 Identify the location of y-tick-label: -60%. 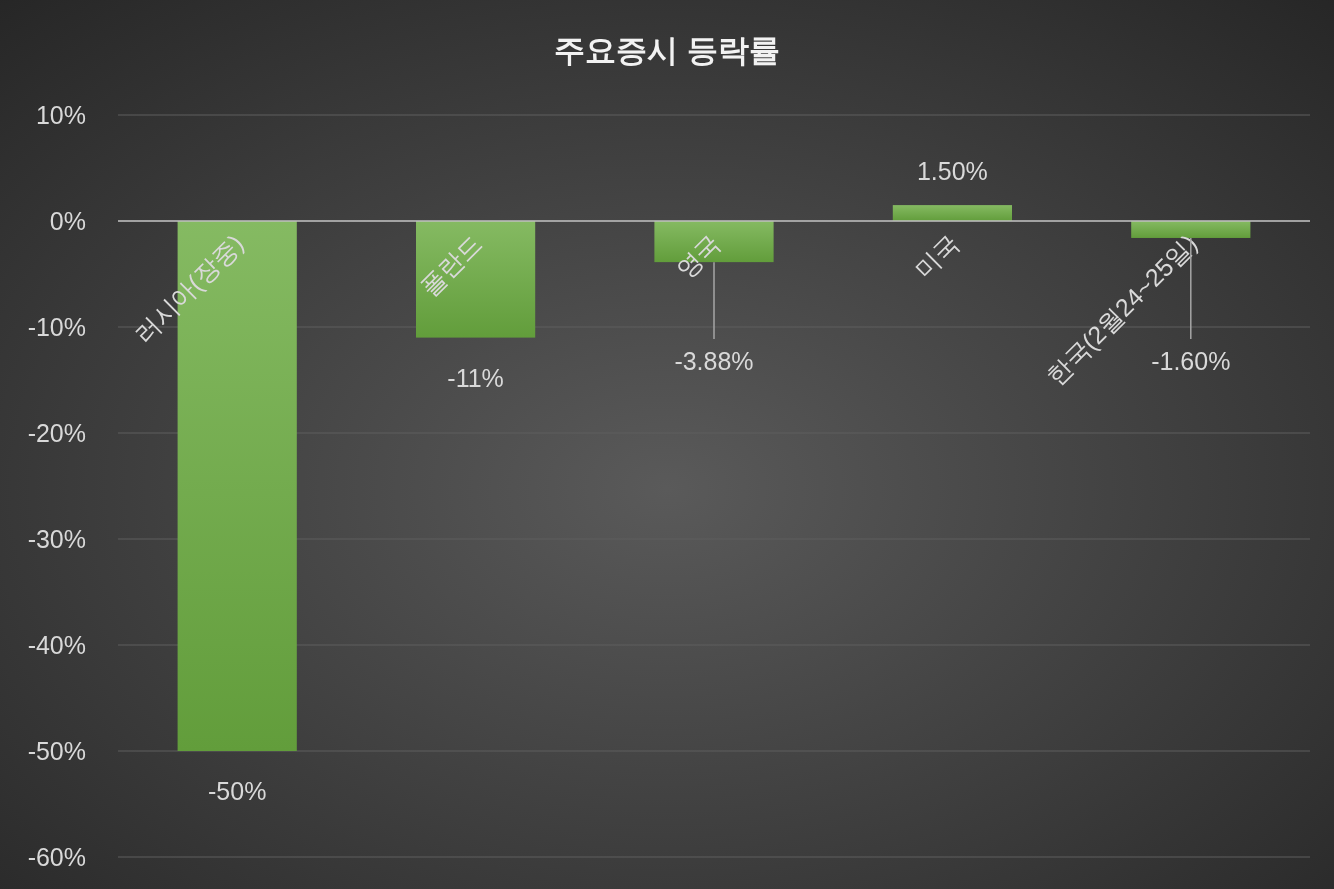
(56, 857).